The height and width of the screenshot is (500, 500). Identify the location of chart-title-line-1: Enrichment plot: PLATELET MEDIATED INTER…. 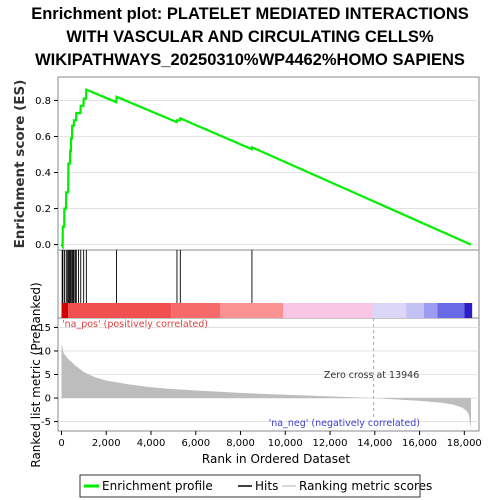
(250, 14).